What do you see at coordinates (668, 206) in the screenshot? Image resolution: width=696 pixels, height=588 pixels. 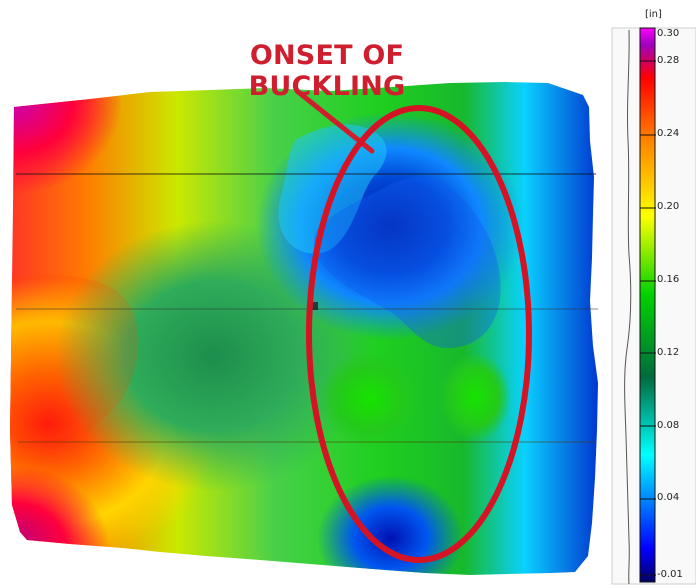 I see `colorbar-tick-label: 0.20` at bounding box center [668, 206].